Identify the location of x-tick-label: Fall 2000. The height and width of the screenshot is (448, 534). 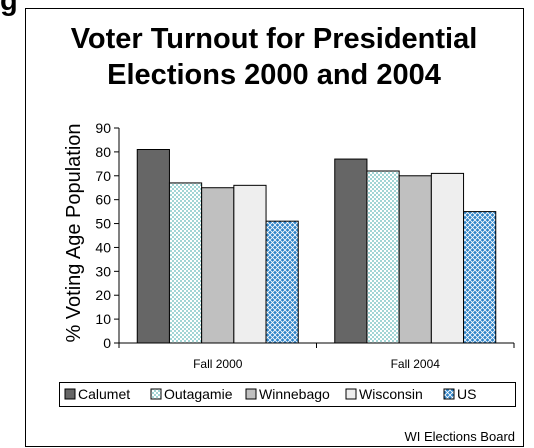
(218, 364).